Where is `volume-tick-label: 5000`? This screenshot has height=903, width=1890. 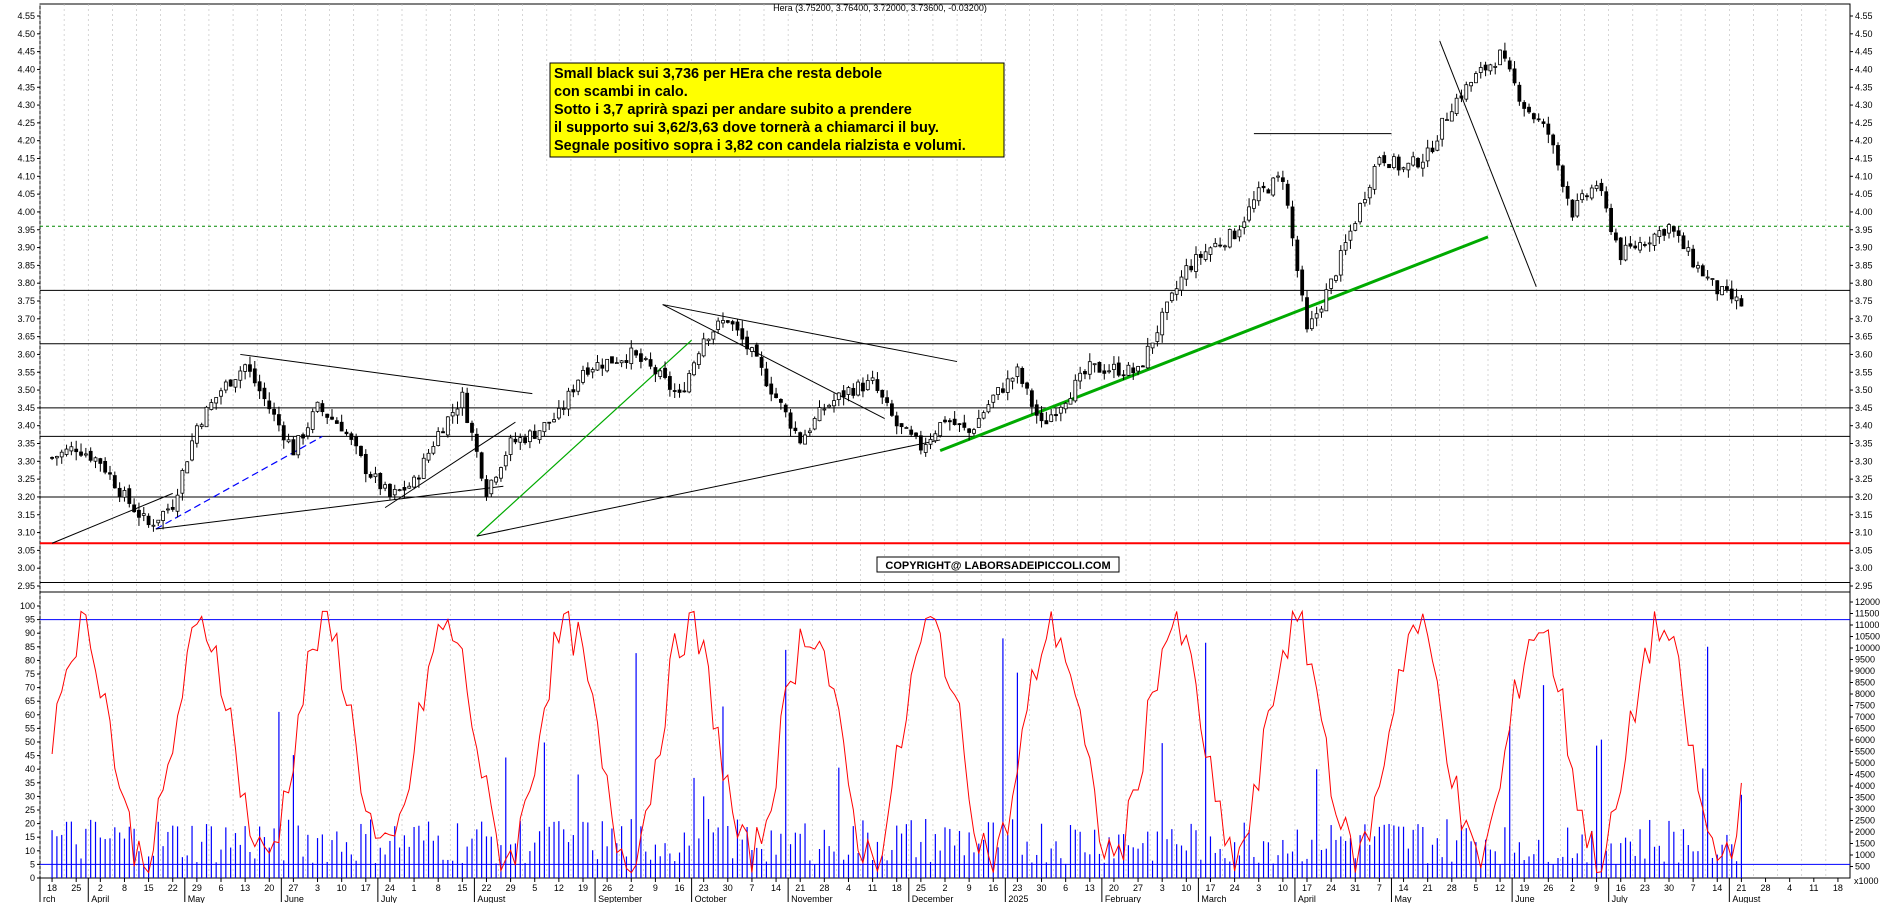
volume-tick-label: 5000 is located at coordinates (1865, 763).